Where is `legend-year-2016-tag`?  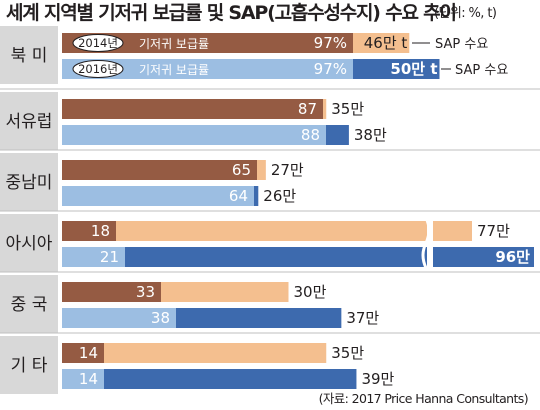 legend-year-2016-tag is located at coordinates (98, 69).